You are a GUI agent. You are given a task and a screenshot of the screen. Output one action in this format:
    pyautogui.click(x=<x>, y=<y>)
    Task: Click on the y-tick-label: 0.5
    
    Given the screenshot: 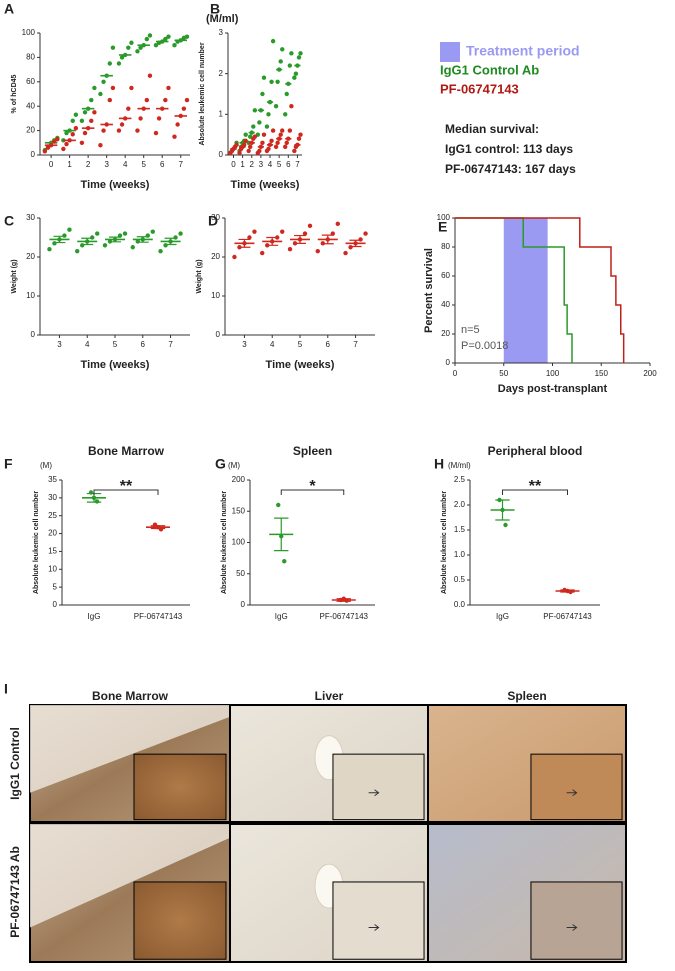 What is the action you would take?
    pyautogui.click(x=460, y=579)
    